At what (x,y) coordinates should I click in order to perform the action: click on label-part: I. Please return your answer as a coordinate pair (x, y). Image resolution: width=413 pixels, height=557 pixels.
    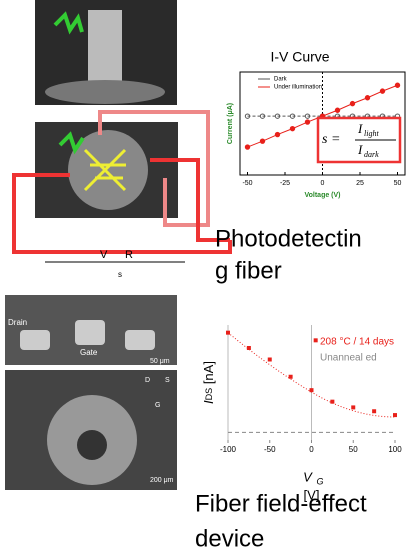
    Looking at the image, I should click on (208, 402).